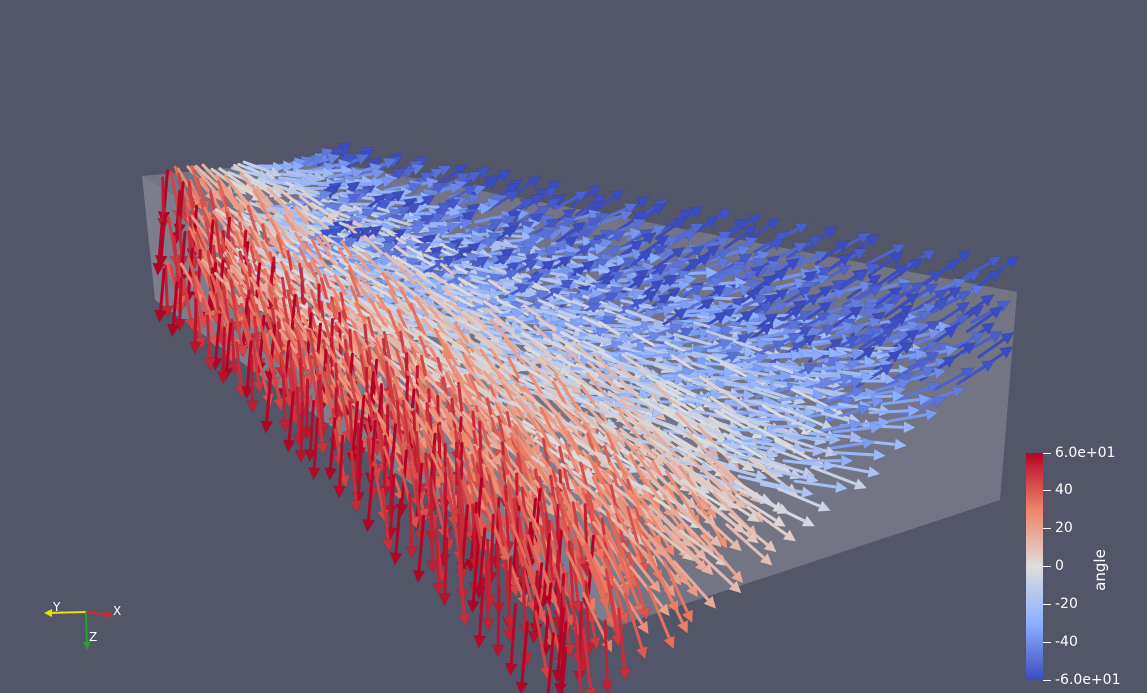 This screenshot has width=1147, height=693. What do you see at coordinates (86, 623) in the screenshot?
I see `orientation-axes: Y X Z` at bounding box center [86, 623].